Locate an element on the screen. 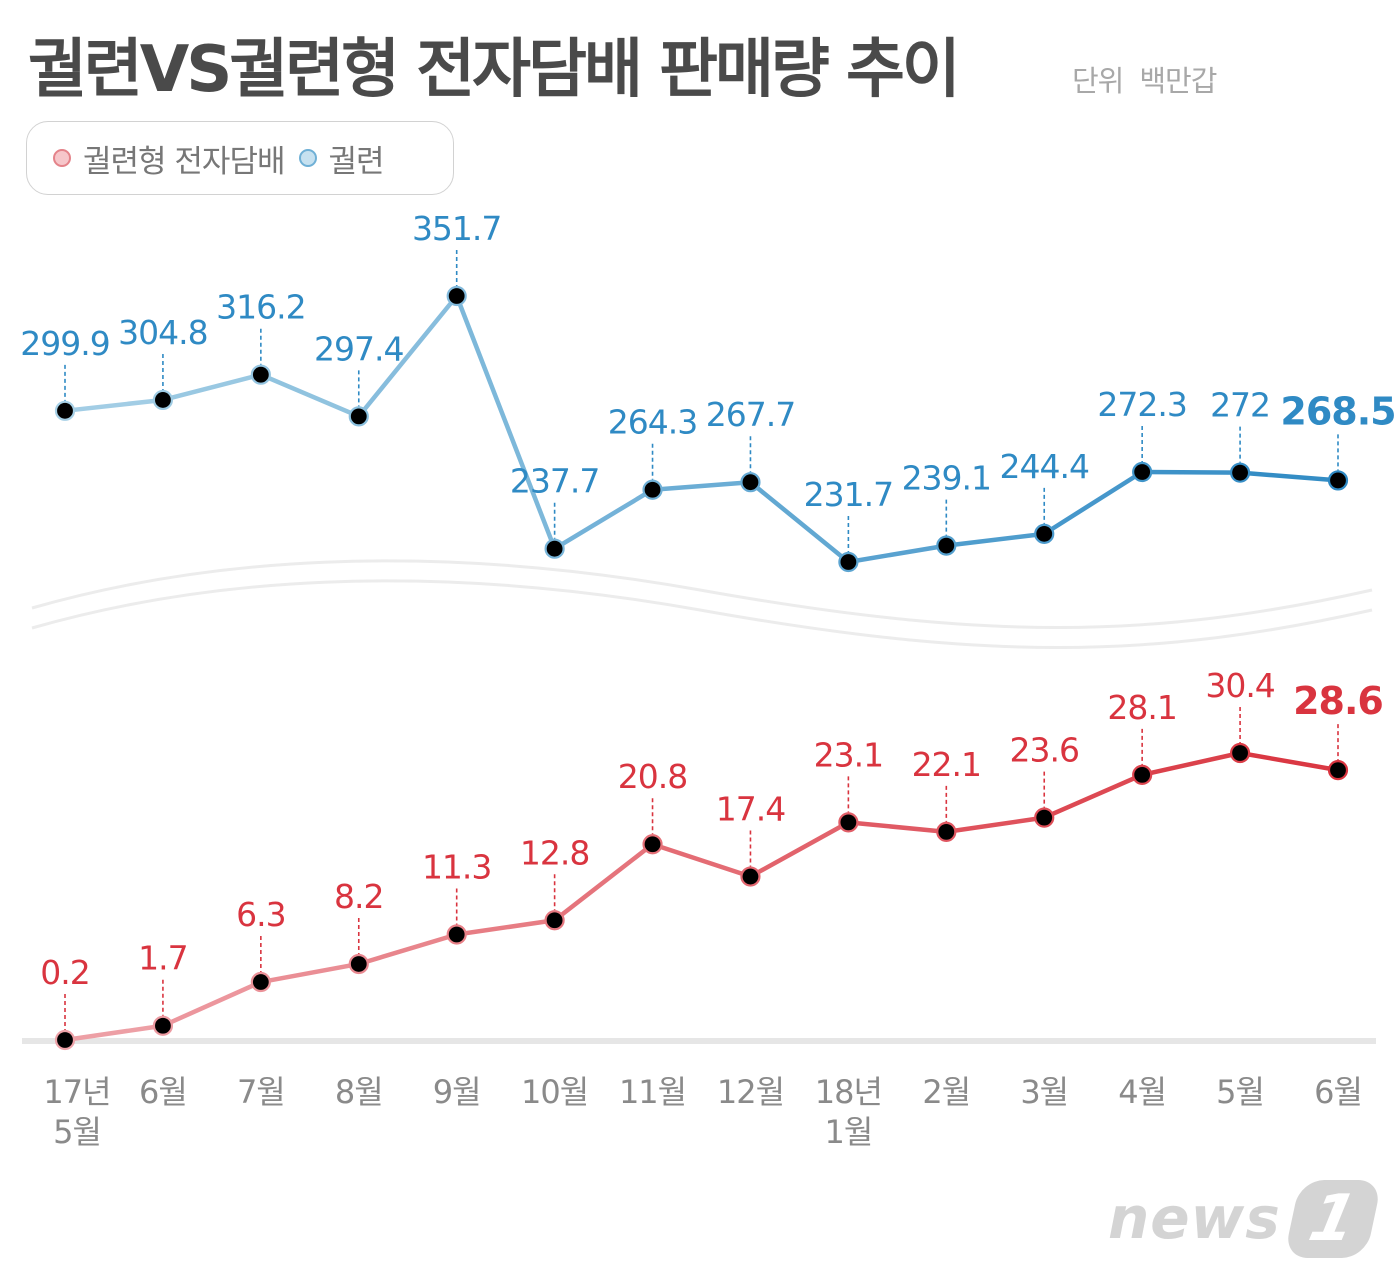 This screenshot has height=1282, width=1400. legend-item-cigarette: 궐련 is located at coordinates (341, 158).